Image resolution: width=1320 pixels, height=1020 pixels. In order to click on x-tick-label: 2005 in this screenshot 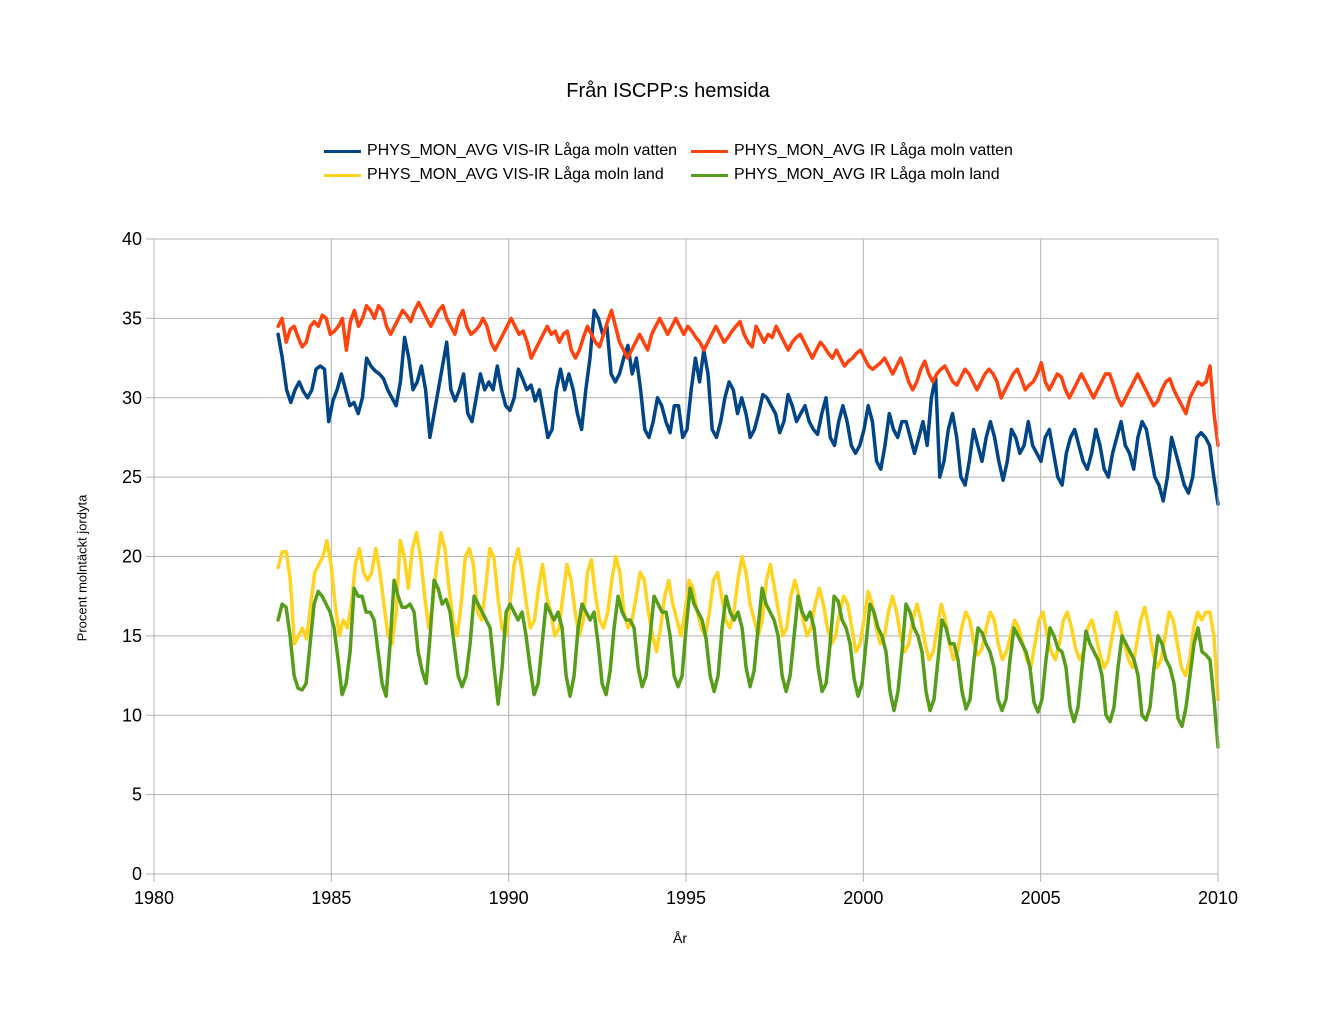, I will do `click(1041, 898)`.